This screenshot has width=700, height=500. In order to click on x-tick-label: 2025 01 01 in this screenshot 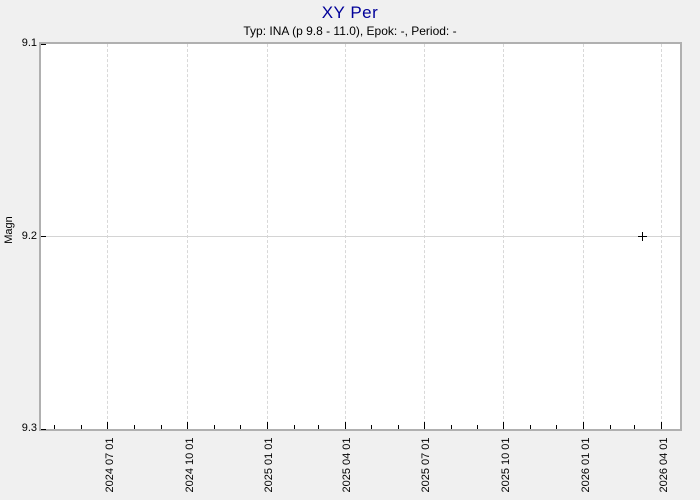, I will do `click(269, 465)`.